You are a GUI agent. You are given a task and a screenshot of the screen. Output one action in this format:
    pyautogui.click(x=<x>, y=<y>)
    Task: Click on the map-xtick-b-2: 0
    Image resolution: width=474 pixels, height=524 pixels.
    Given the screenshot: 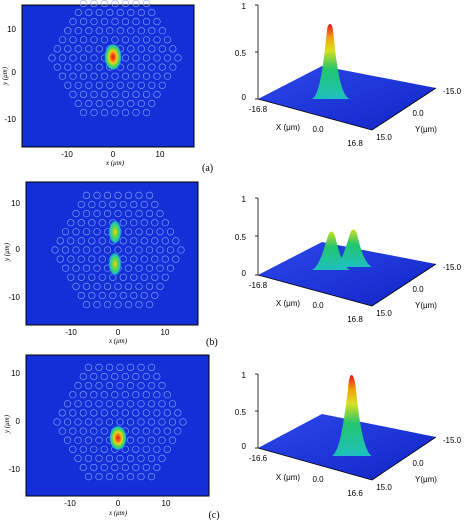 What is the action you would take?
    pyautogui.click(x=118, y=332)
    